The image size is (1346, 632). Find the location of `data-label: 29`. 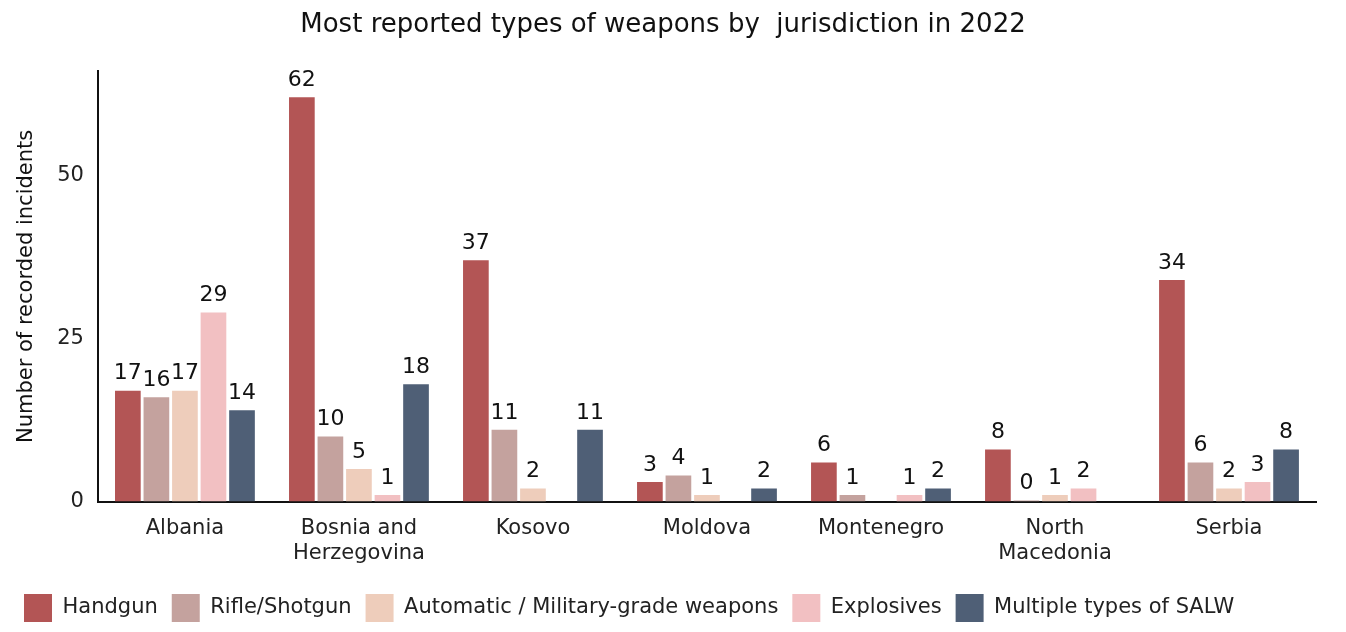

data-label: 29 is located at coordinates (213, 294).